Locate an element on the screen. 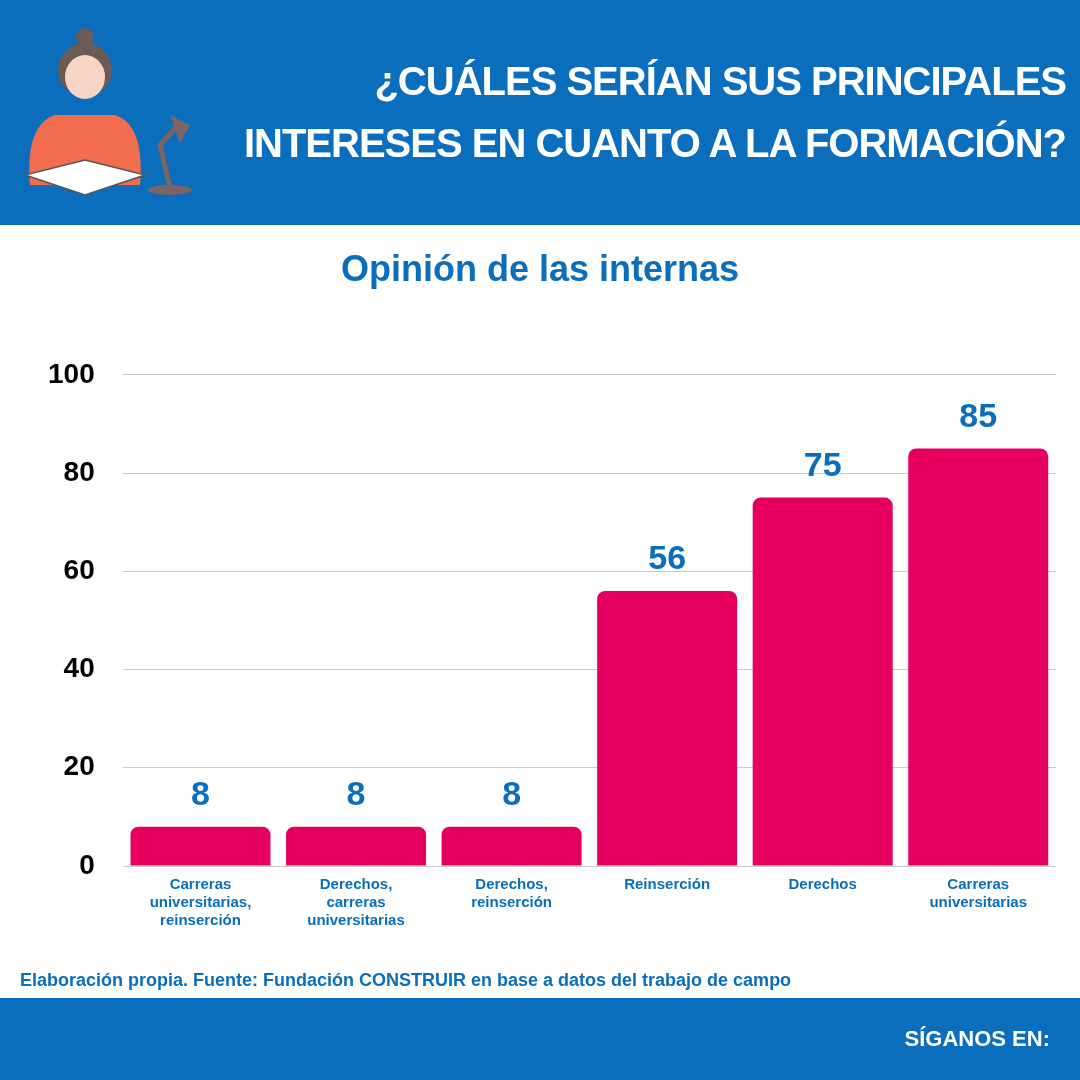  chart-subtitle: Opinión de las internas is located at coordinates (540, 269).